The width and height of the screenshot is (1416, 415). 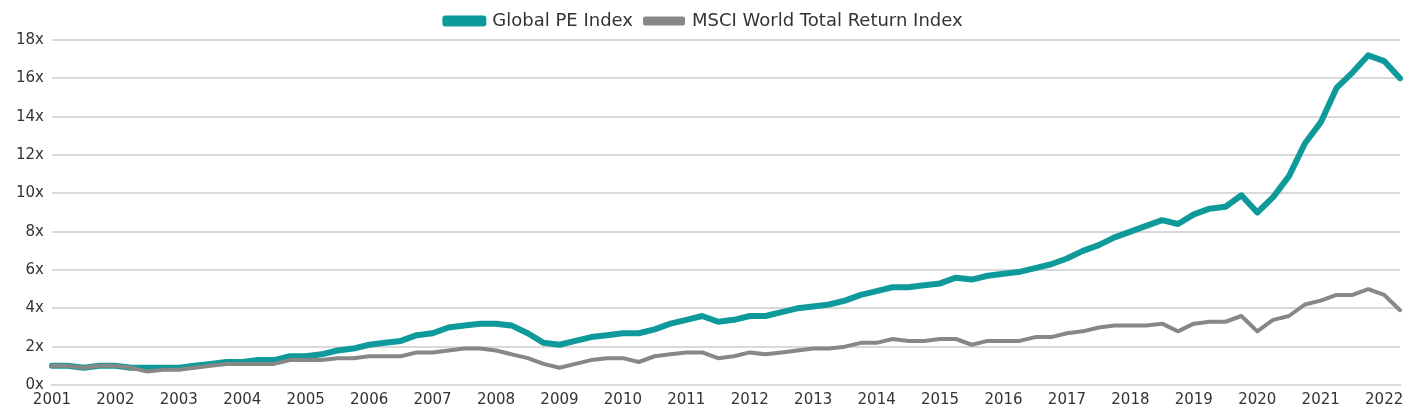 I want to click on legend-label: MSCI World Total Return Index, so click(x=827, y=19).